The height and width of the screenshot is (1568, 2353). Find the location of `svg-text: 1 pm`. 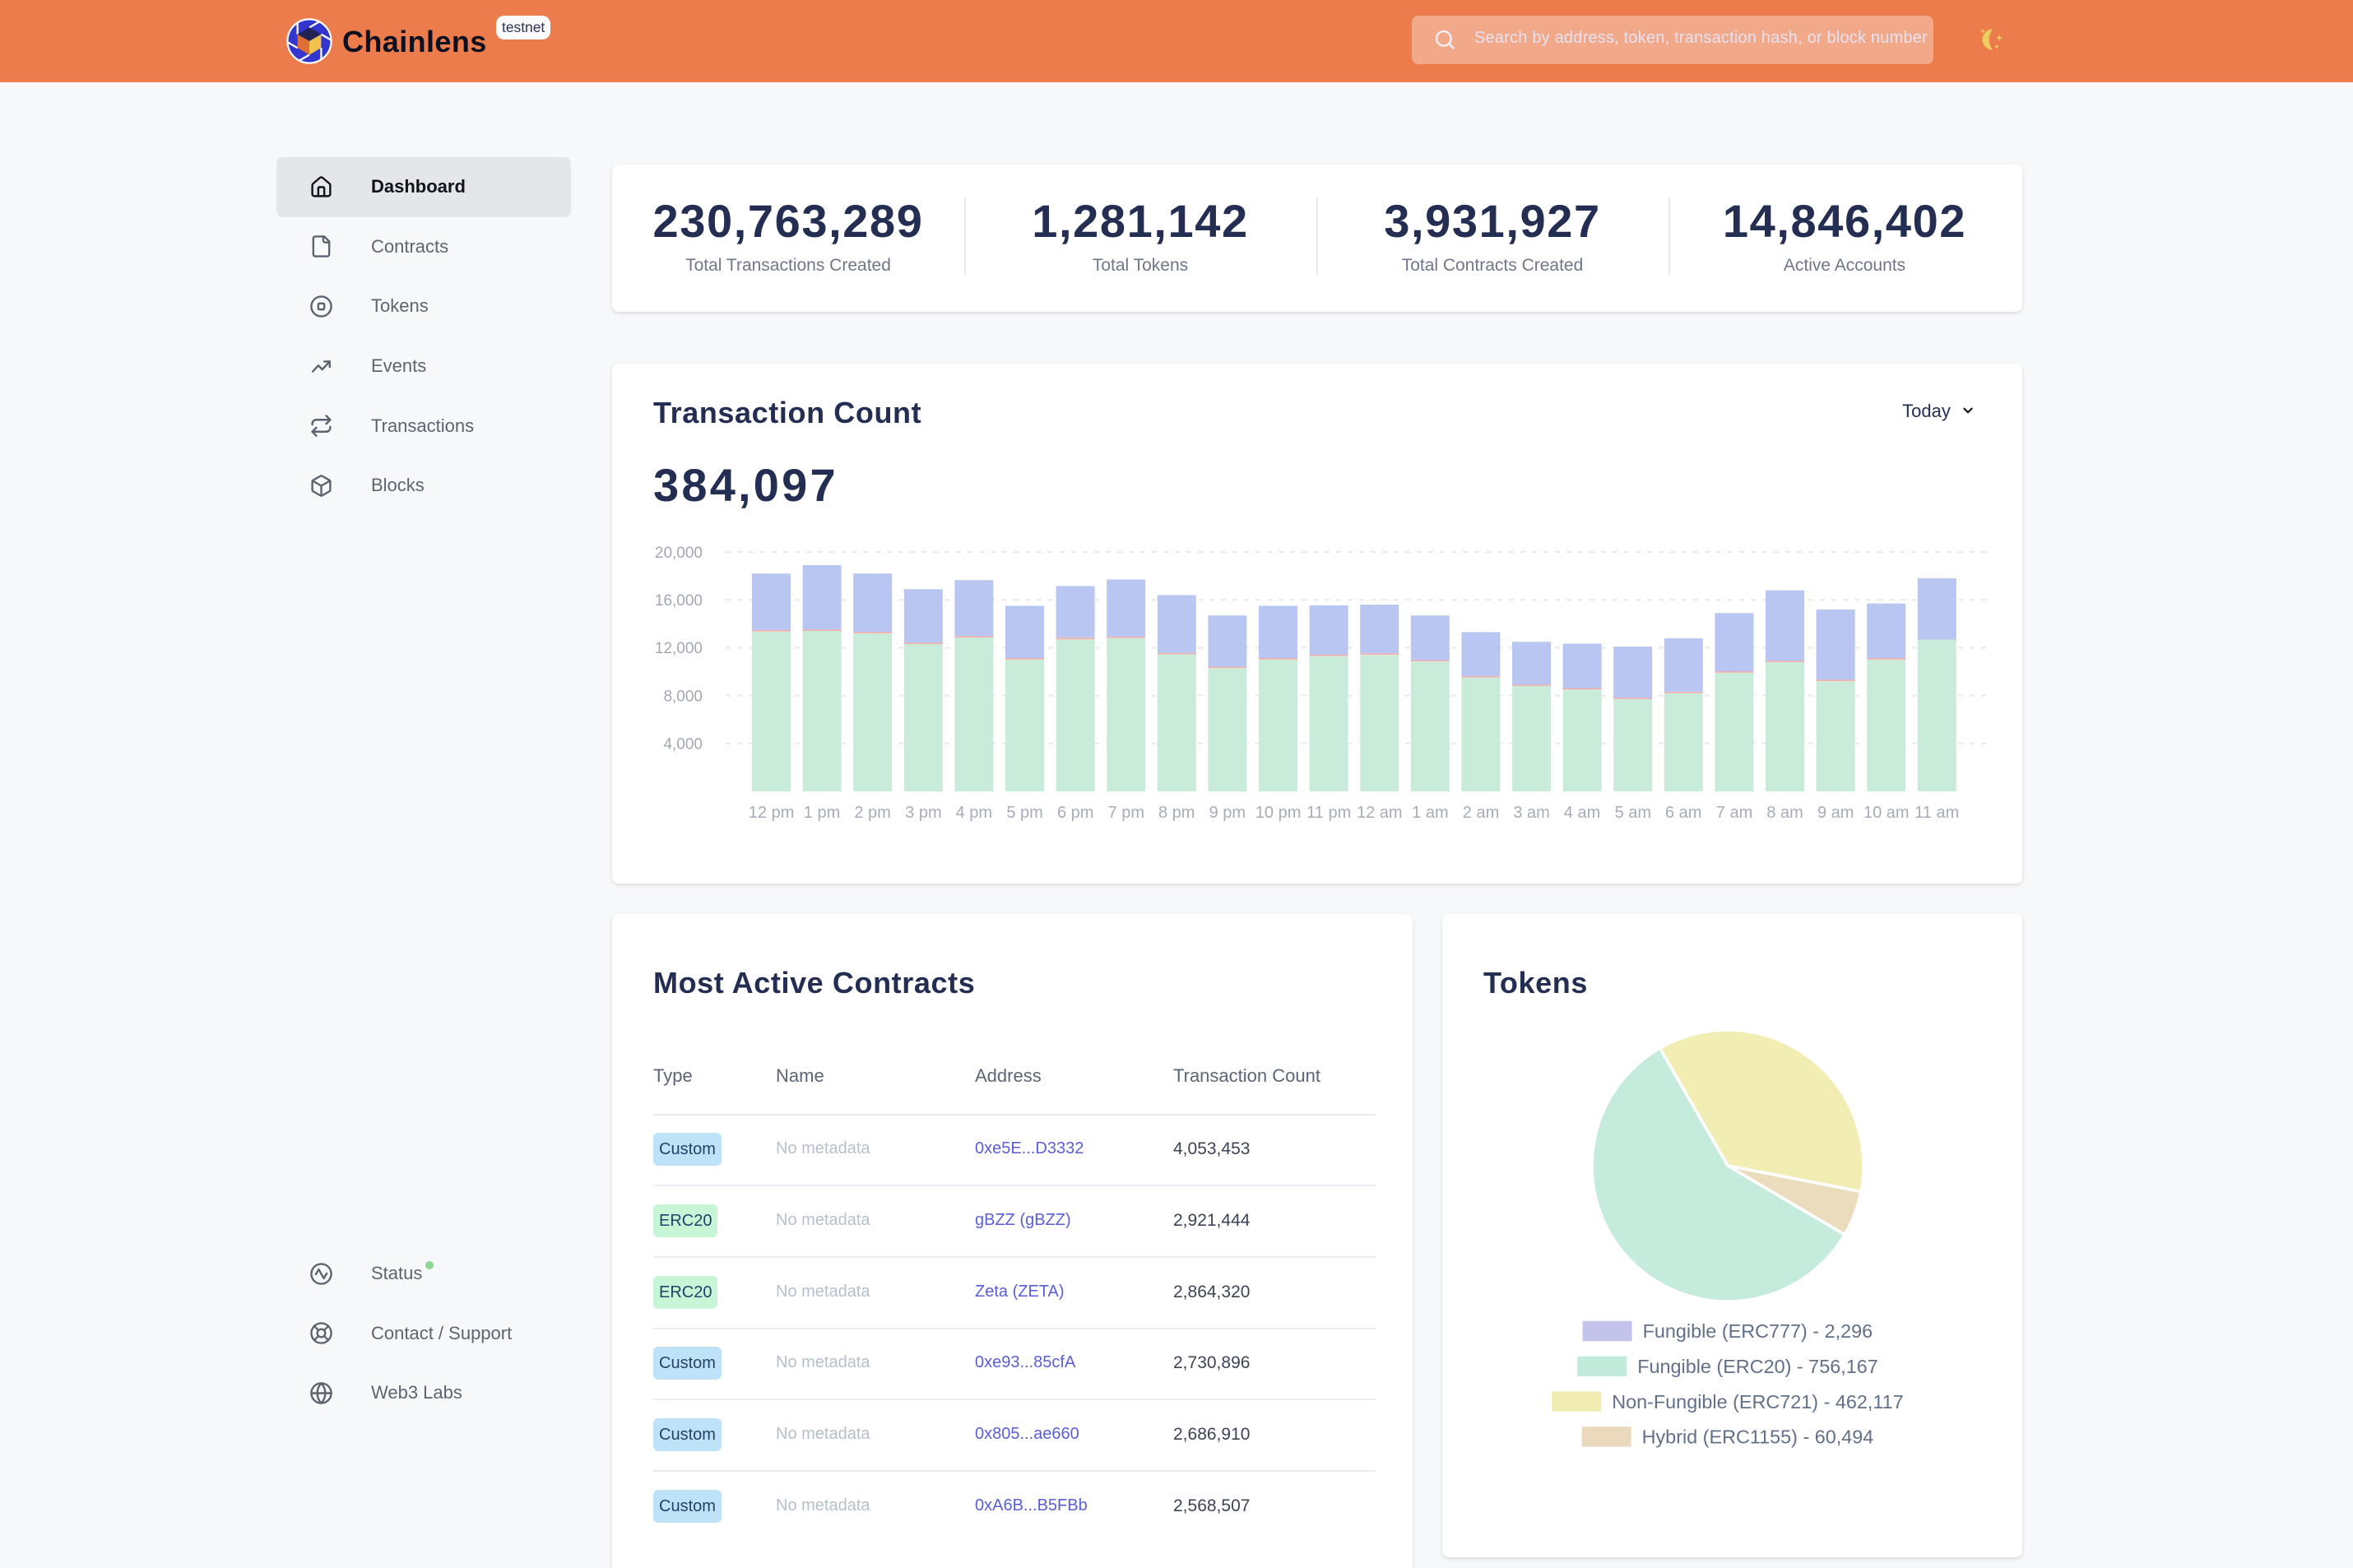

svg-text: 1 pm is located at coordinates (822, 813).